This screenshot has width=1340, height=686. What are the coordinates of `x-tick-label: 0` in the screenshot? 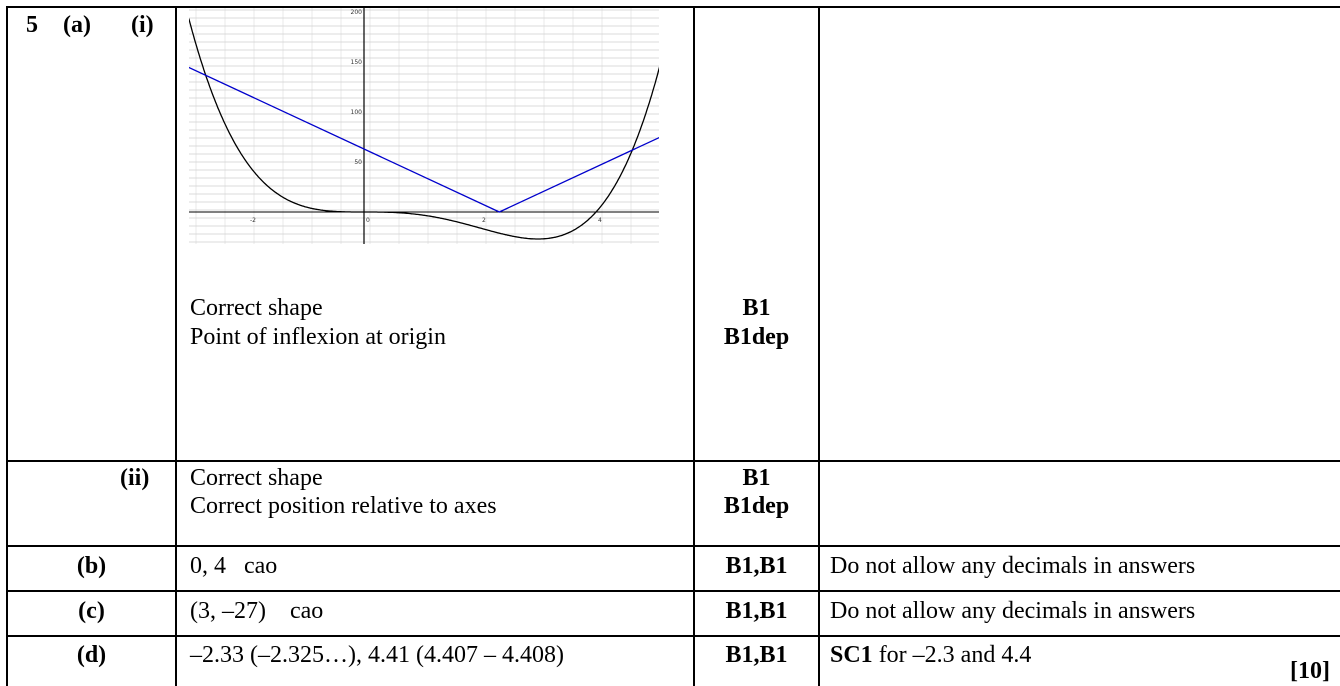 It's located at (368, 220).